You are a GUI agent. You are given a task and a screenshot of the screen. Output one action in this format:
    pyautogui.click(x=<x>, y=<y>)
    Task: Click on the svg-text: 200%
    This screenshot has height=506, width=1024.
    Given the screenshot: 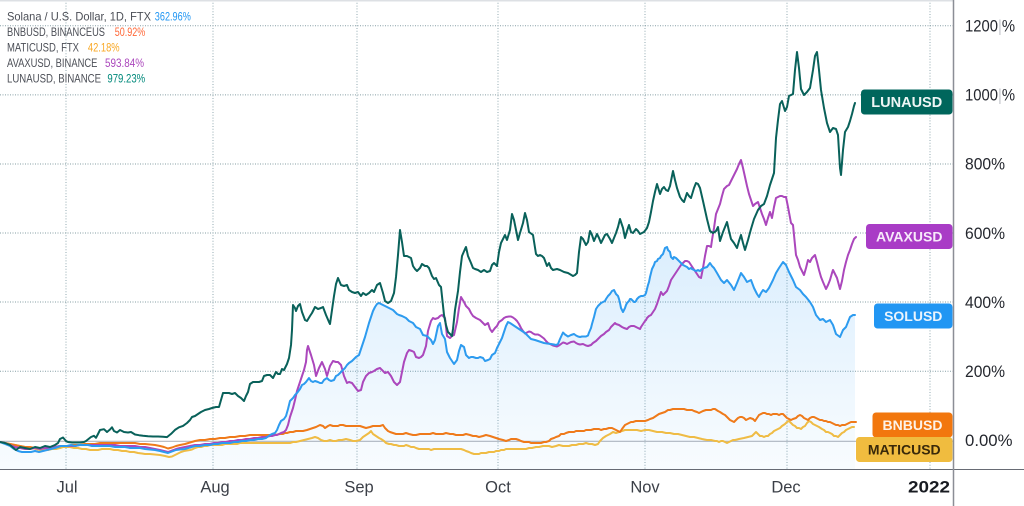 What is the action you would take?
    pyautogui.click(x=985, y=372)
    